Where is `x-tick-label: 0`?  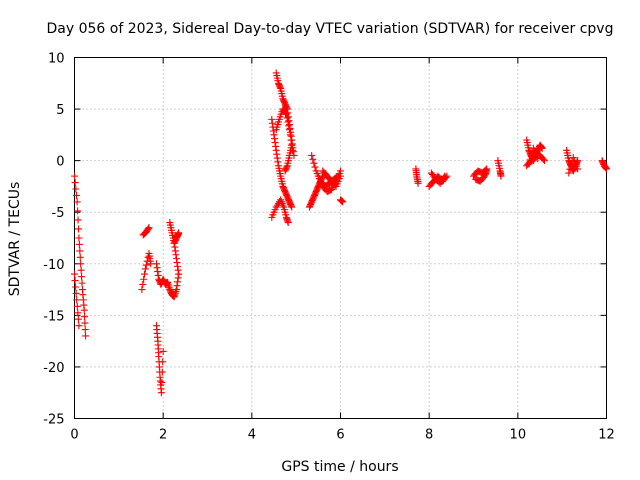
x-tick-label: 0 is located at coordinates (74, 435).